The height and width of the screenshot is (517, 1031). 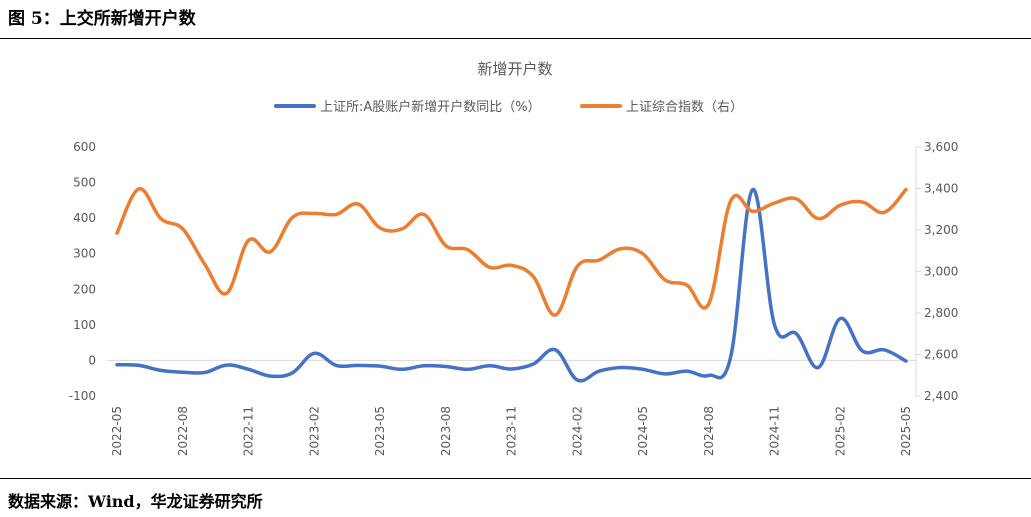 What do you see at coordinates (684, 107) in the screenshot?
I see `legend-label: 上证综合指数（右）` at bounding box center [684, 107].